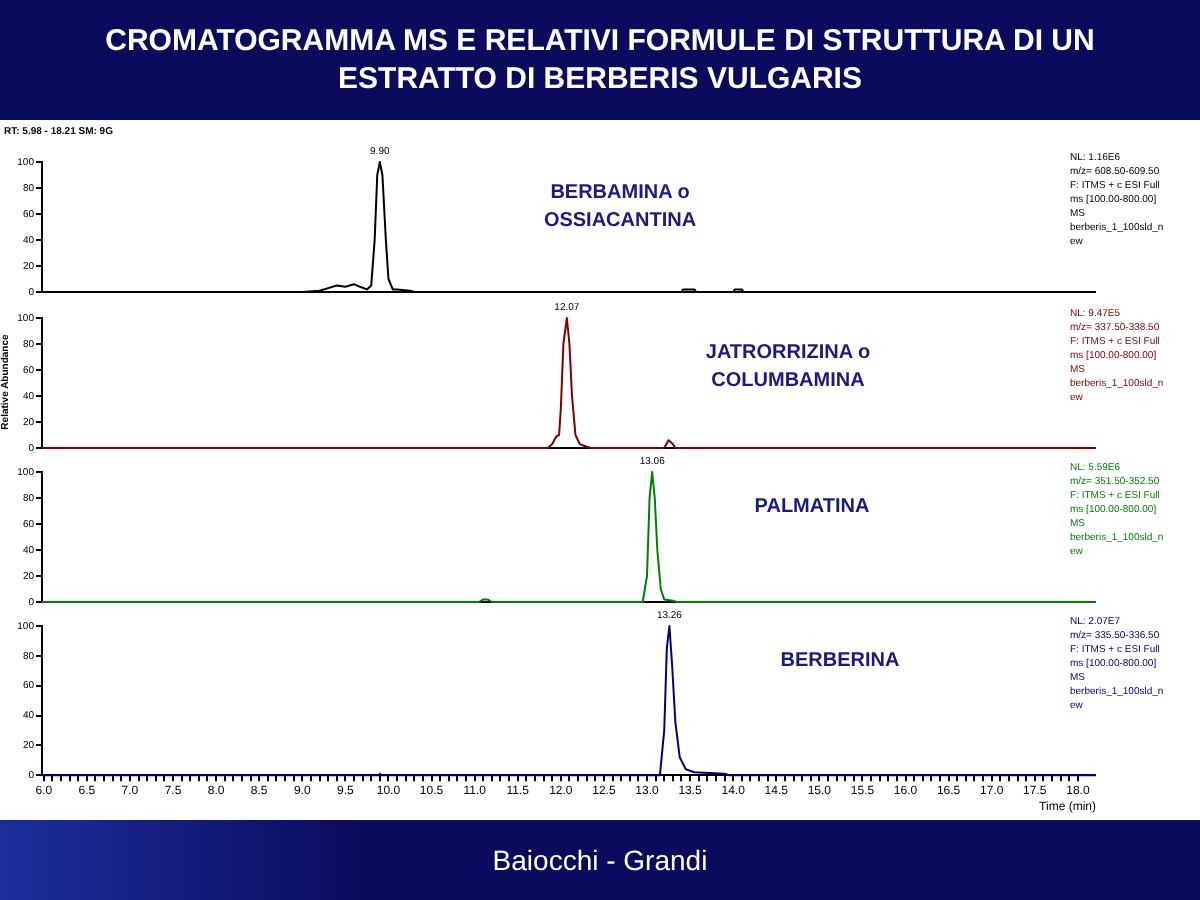  I want to click on chart-title: CROMATOGRAMMA MS E RELATIVI FORMULE DI STRUTTURA DI UN ESTRATTO DI BERBERIS VULGARIS, so click(600, 60).